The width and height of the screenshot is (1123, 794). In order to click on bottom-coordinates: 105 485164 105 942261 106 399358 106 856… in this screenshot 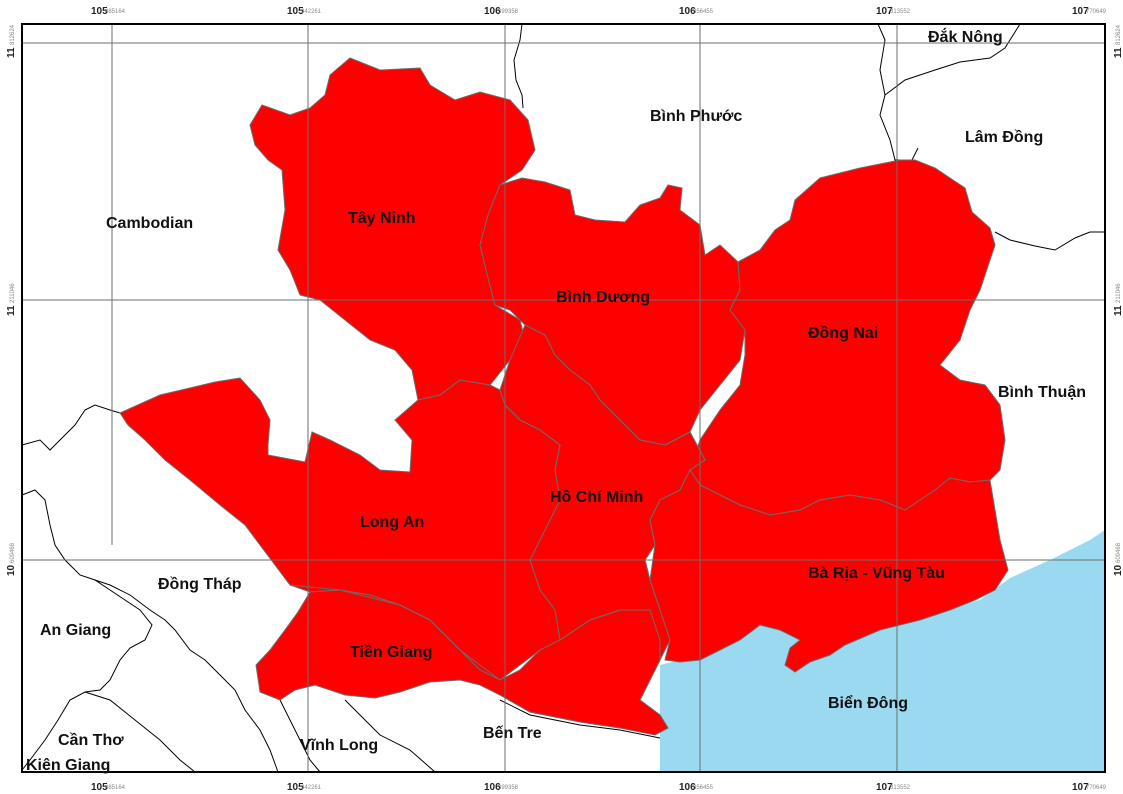, I will do `click(599, 787)`.